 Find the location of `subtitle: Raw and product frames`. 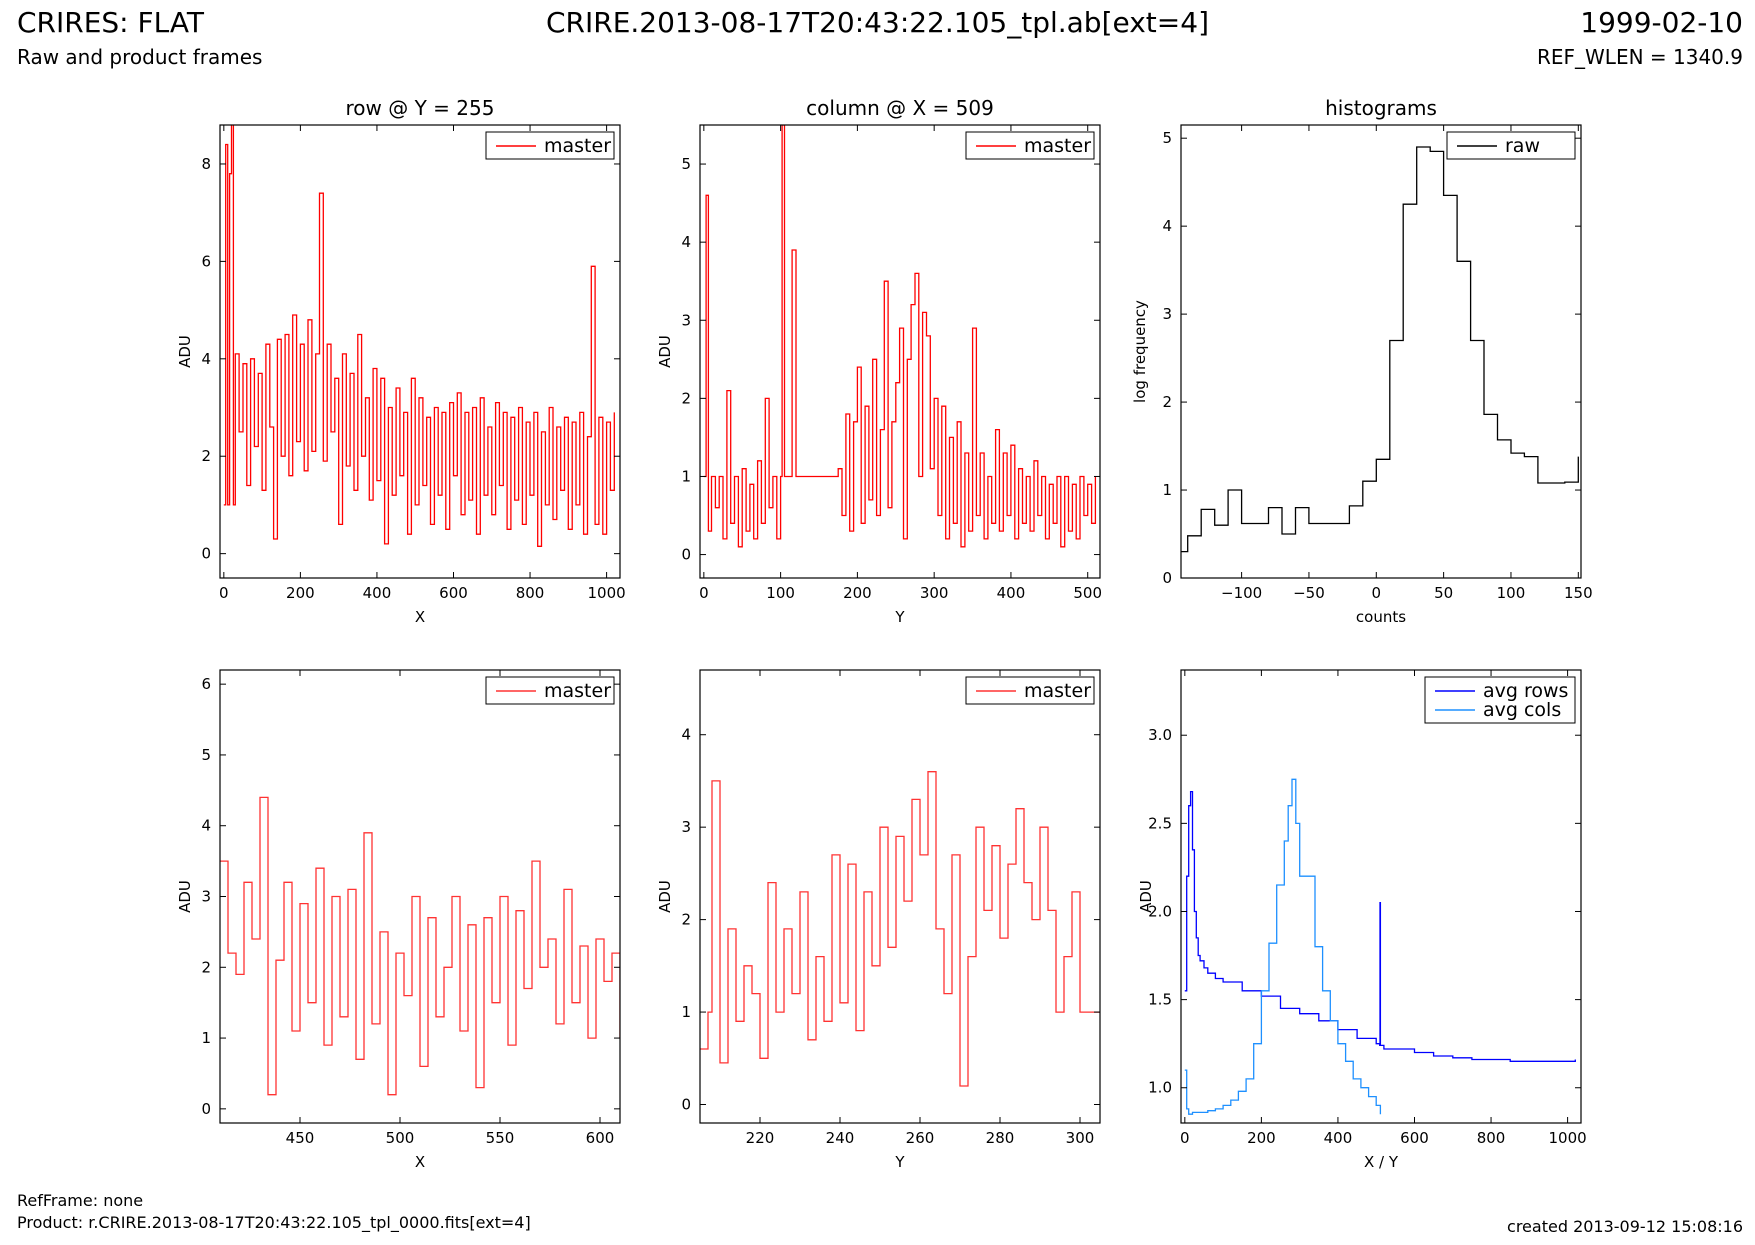

subtitle: Raw and product frames is located at coordinates (140, 57).